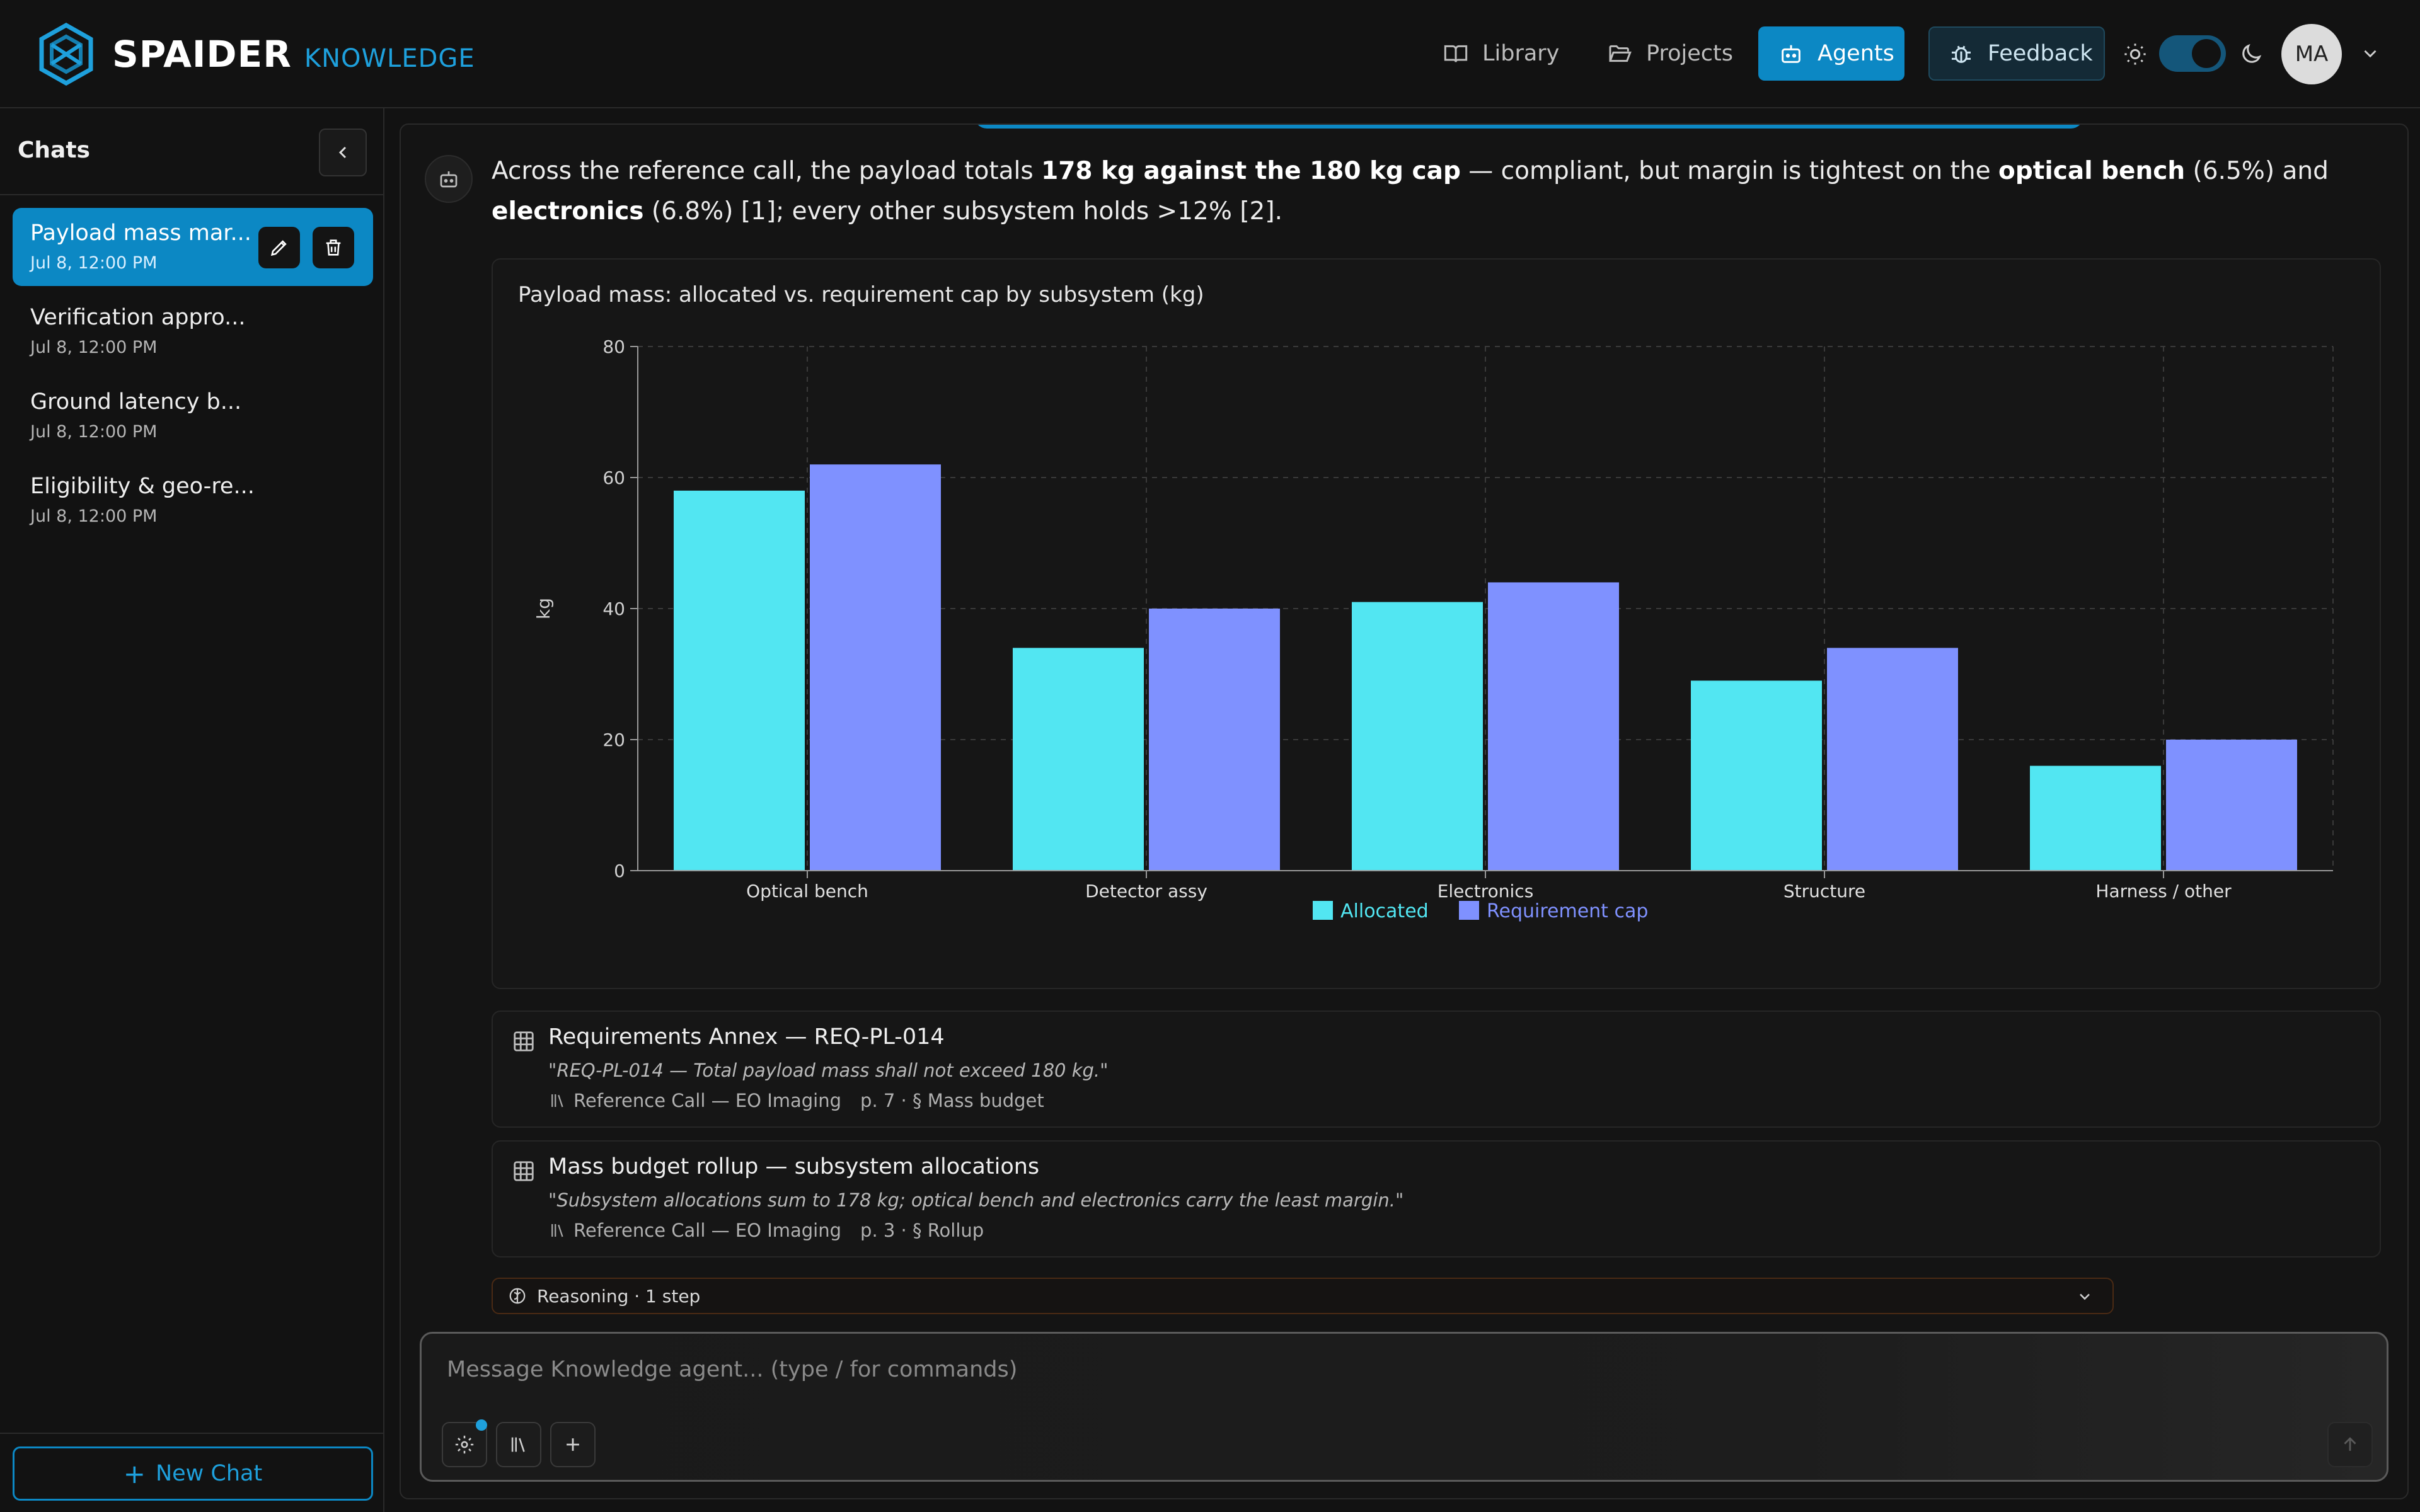 The width and height of the screenshot is (2420, 1512). What do you see at coordinates (620, 871) in the screenshot?
I see `y-tick-label: 0` at bounding box center [620, 871].